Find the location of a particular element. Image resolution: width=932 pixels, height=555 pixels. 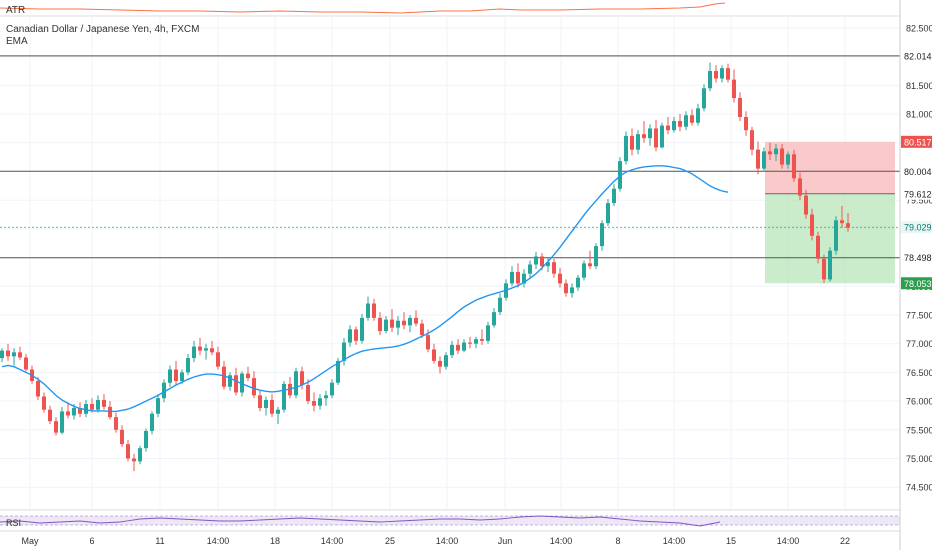

target-badge: 78.053 is located at coordinates (918, 284).